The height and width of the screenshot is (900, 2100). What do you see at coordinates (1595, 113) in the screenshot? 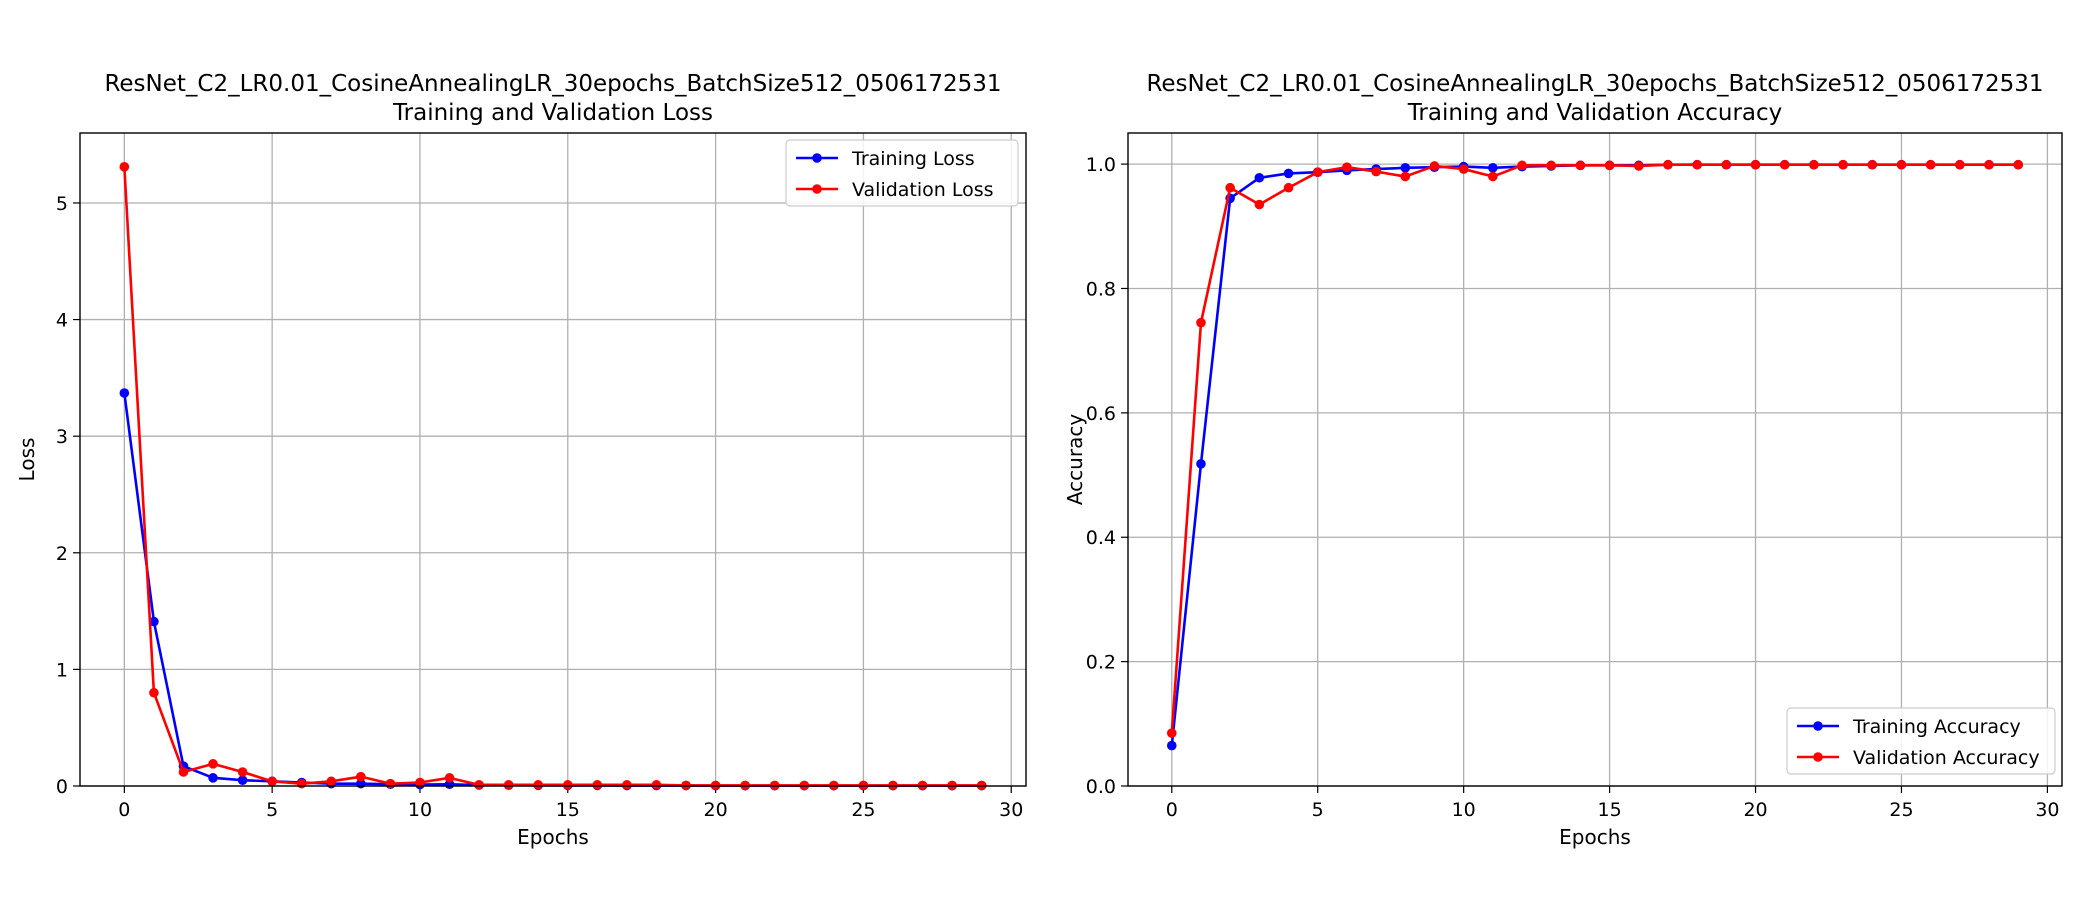
I see `accuracy-chart-title-line2: Training and Validation Accuracy` at bounding box center [1595, 113].